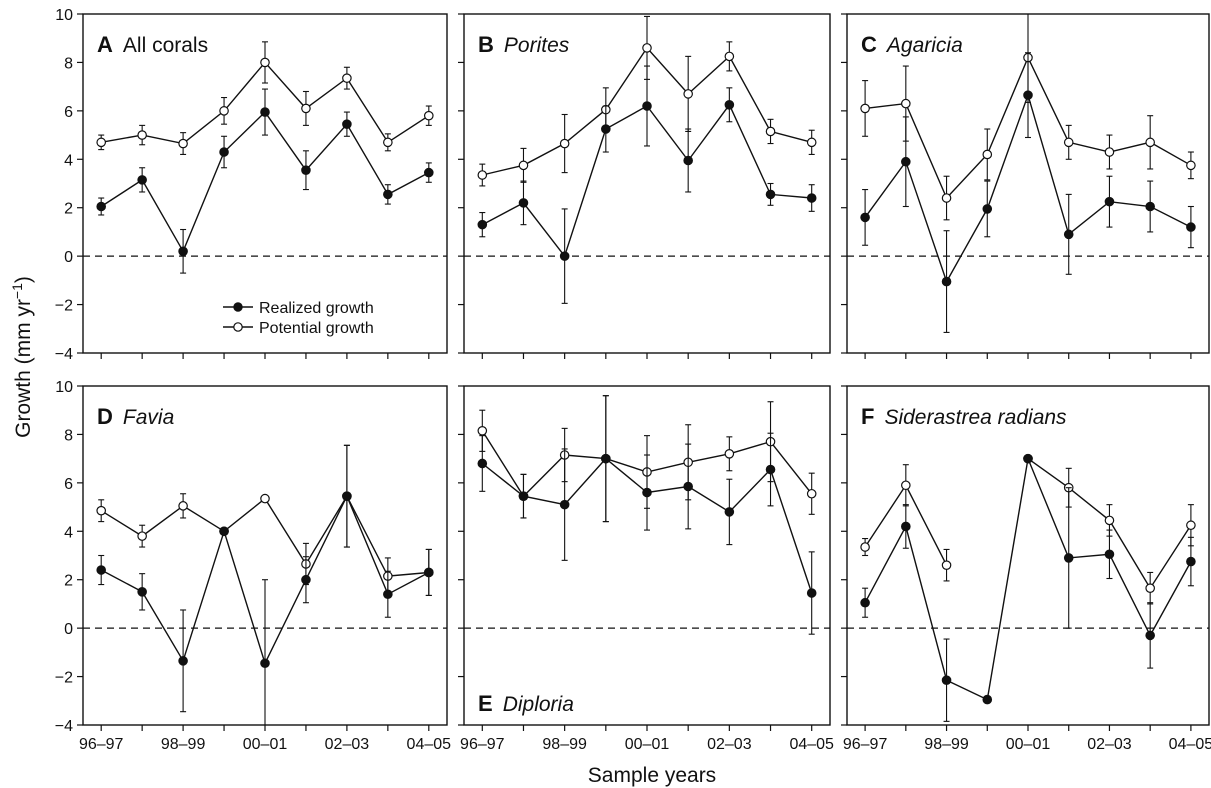  Describe the element at coordinates (298, 318) in the screenshot. I see `legend: Realized growth Potential growth` at that location.